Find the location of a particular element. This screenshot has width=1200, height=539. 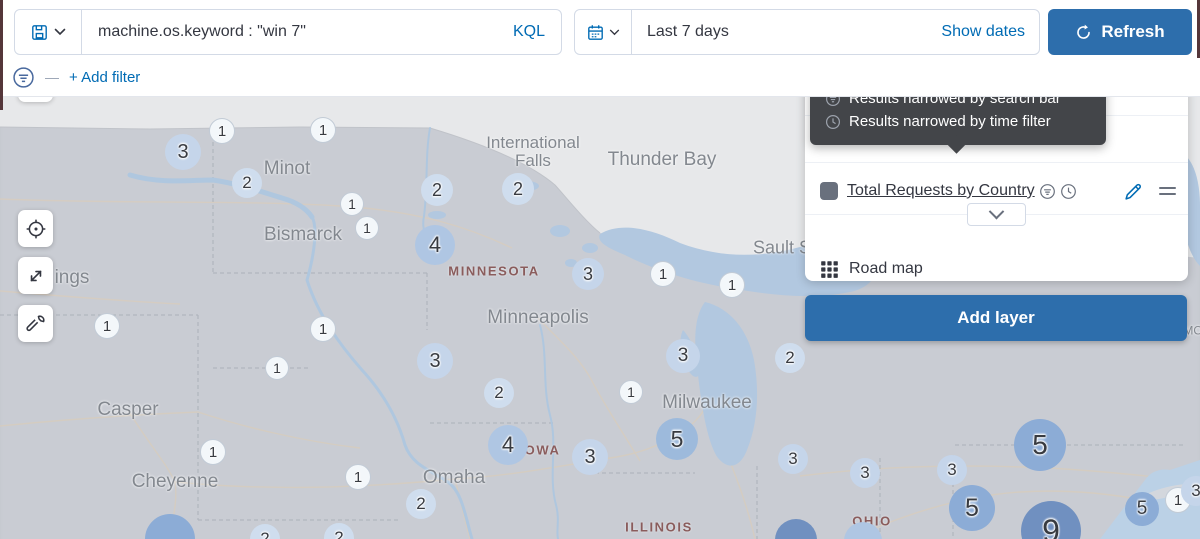

layer-row-road-map: Road map is located at coordinates (998, 269).